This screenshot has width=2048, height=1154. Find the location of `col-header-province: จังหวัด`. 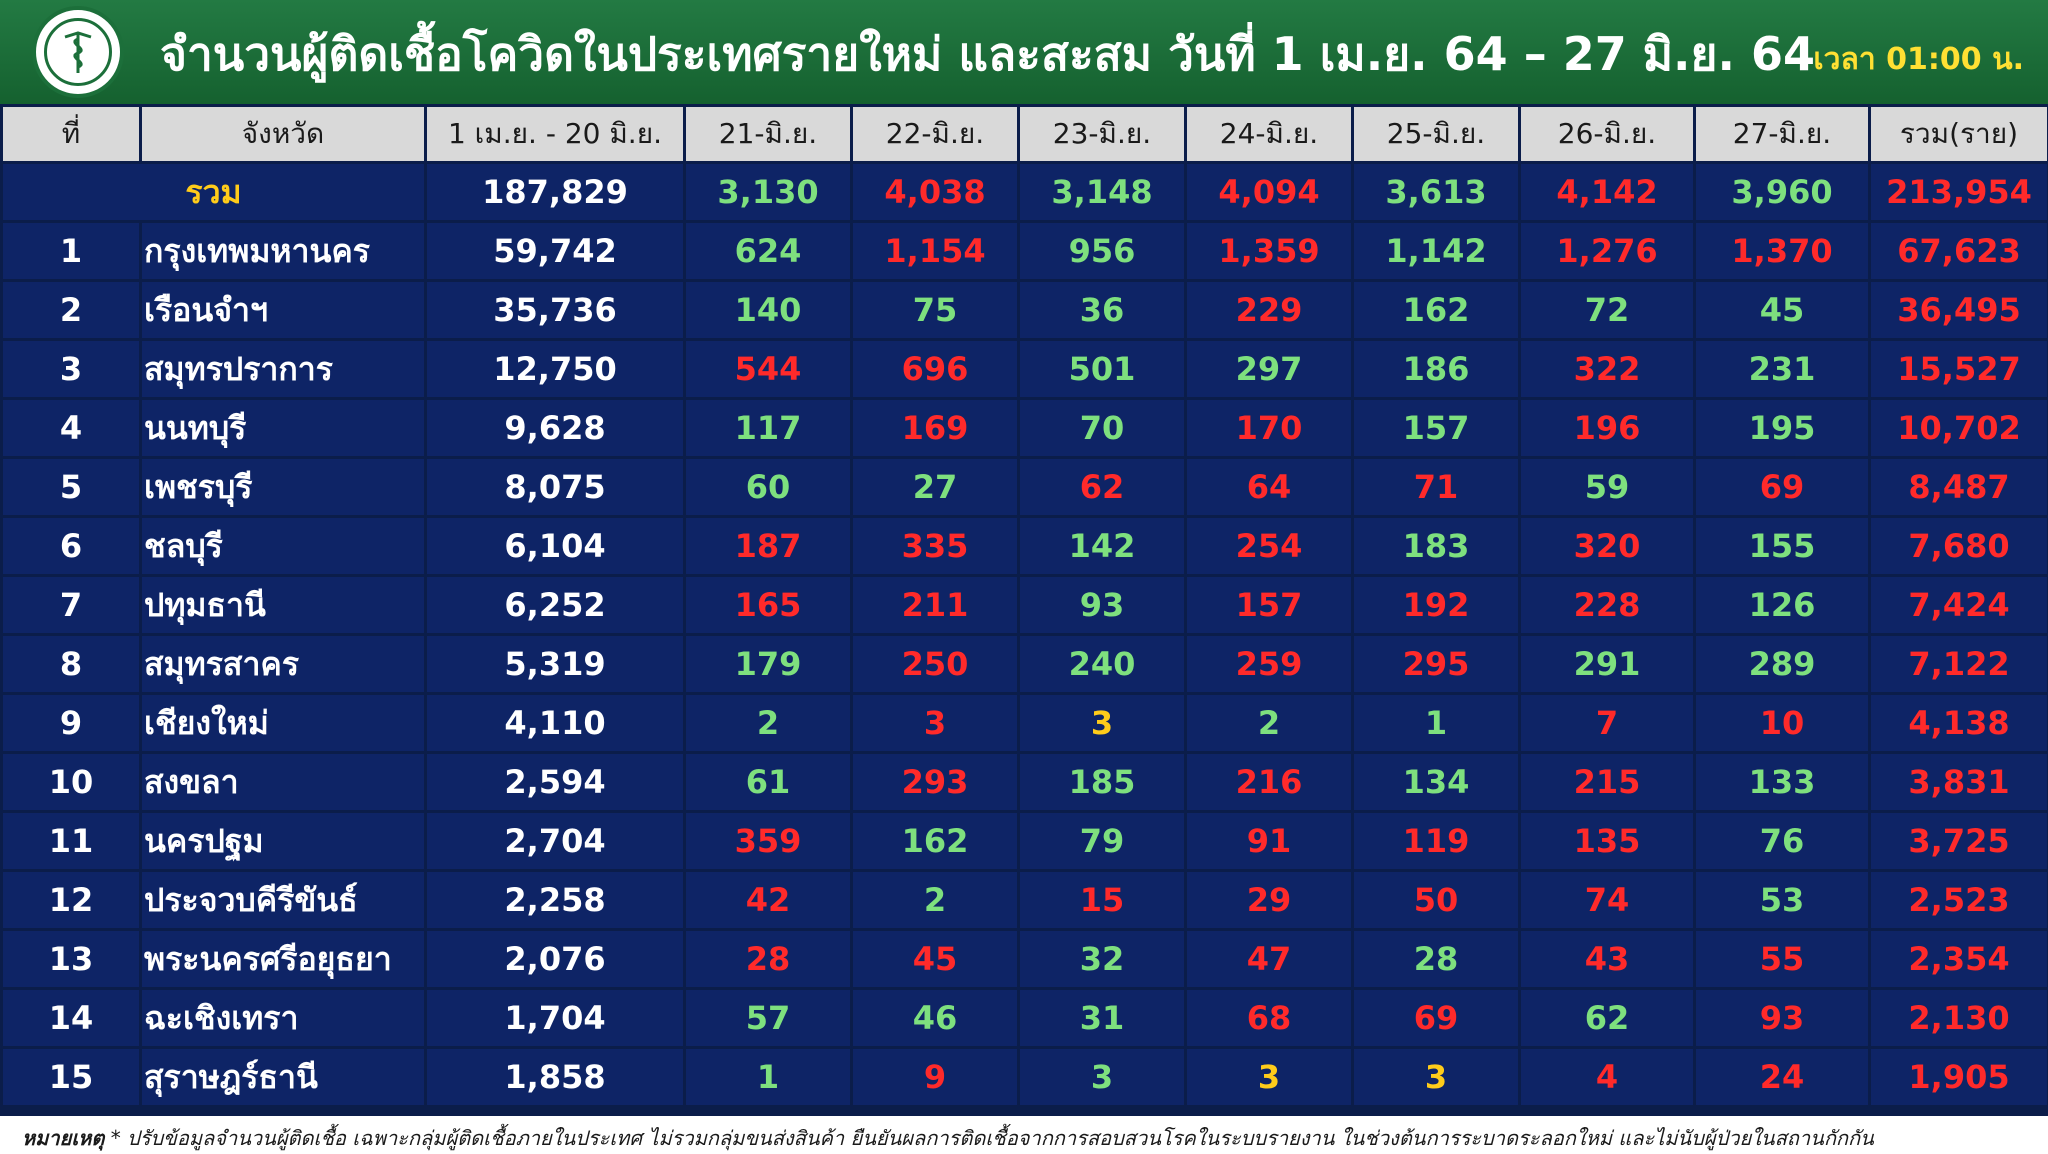

col-header-province: จังหวัด is located at coordinates (283, 134).